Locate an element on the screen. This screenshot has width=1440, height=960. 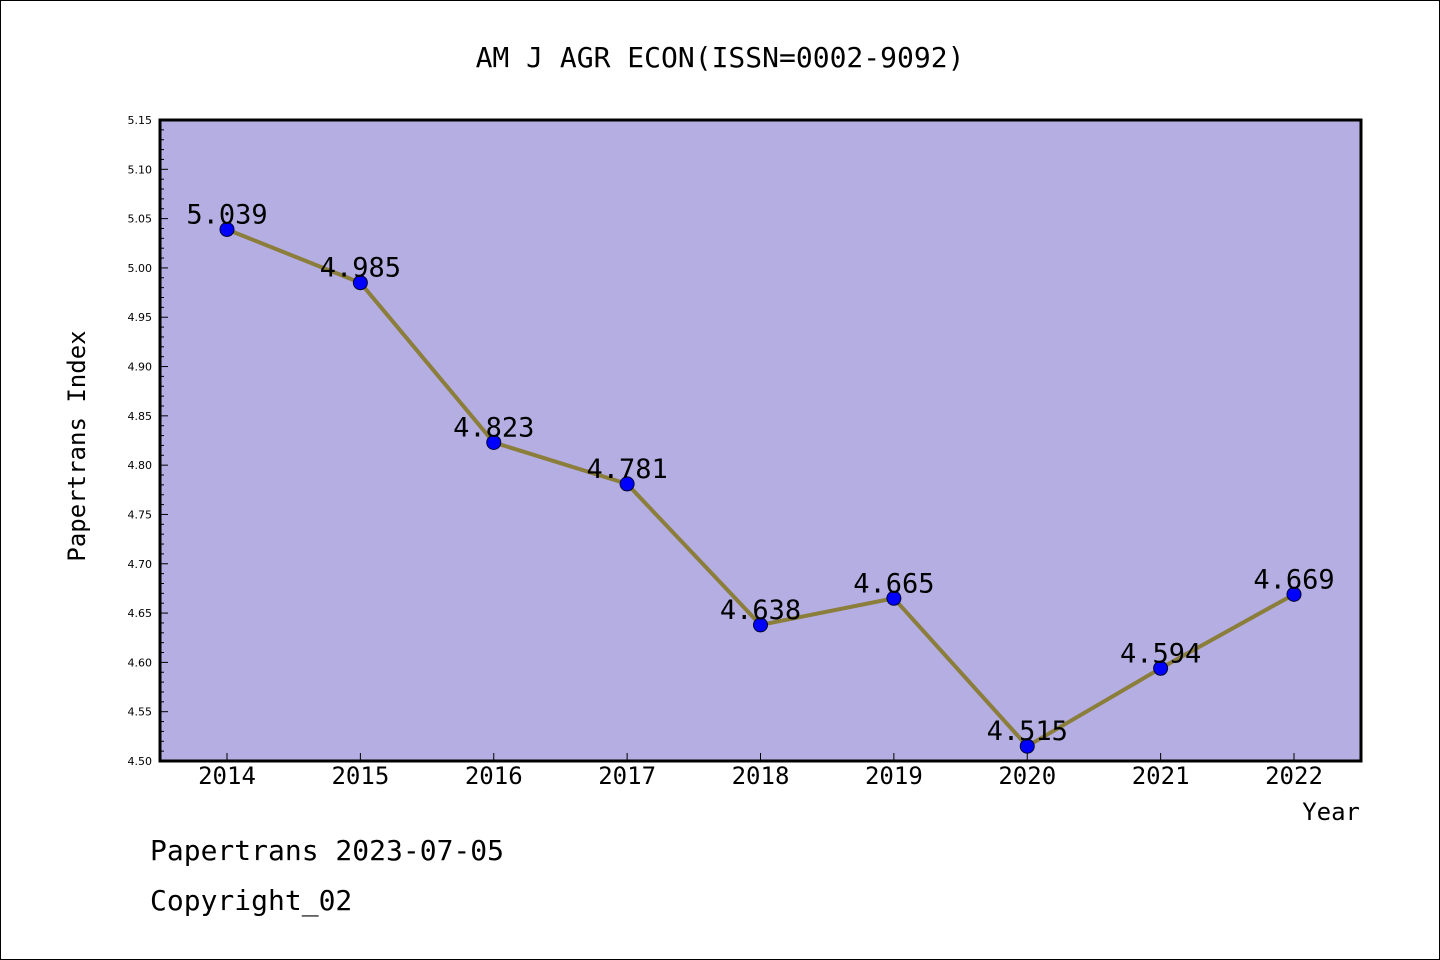
y-tick-label: 4.90 is located at coordinates (140, 367).